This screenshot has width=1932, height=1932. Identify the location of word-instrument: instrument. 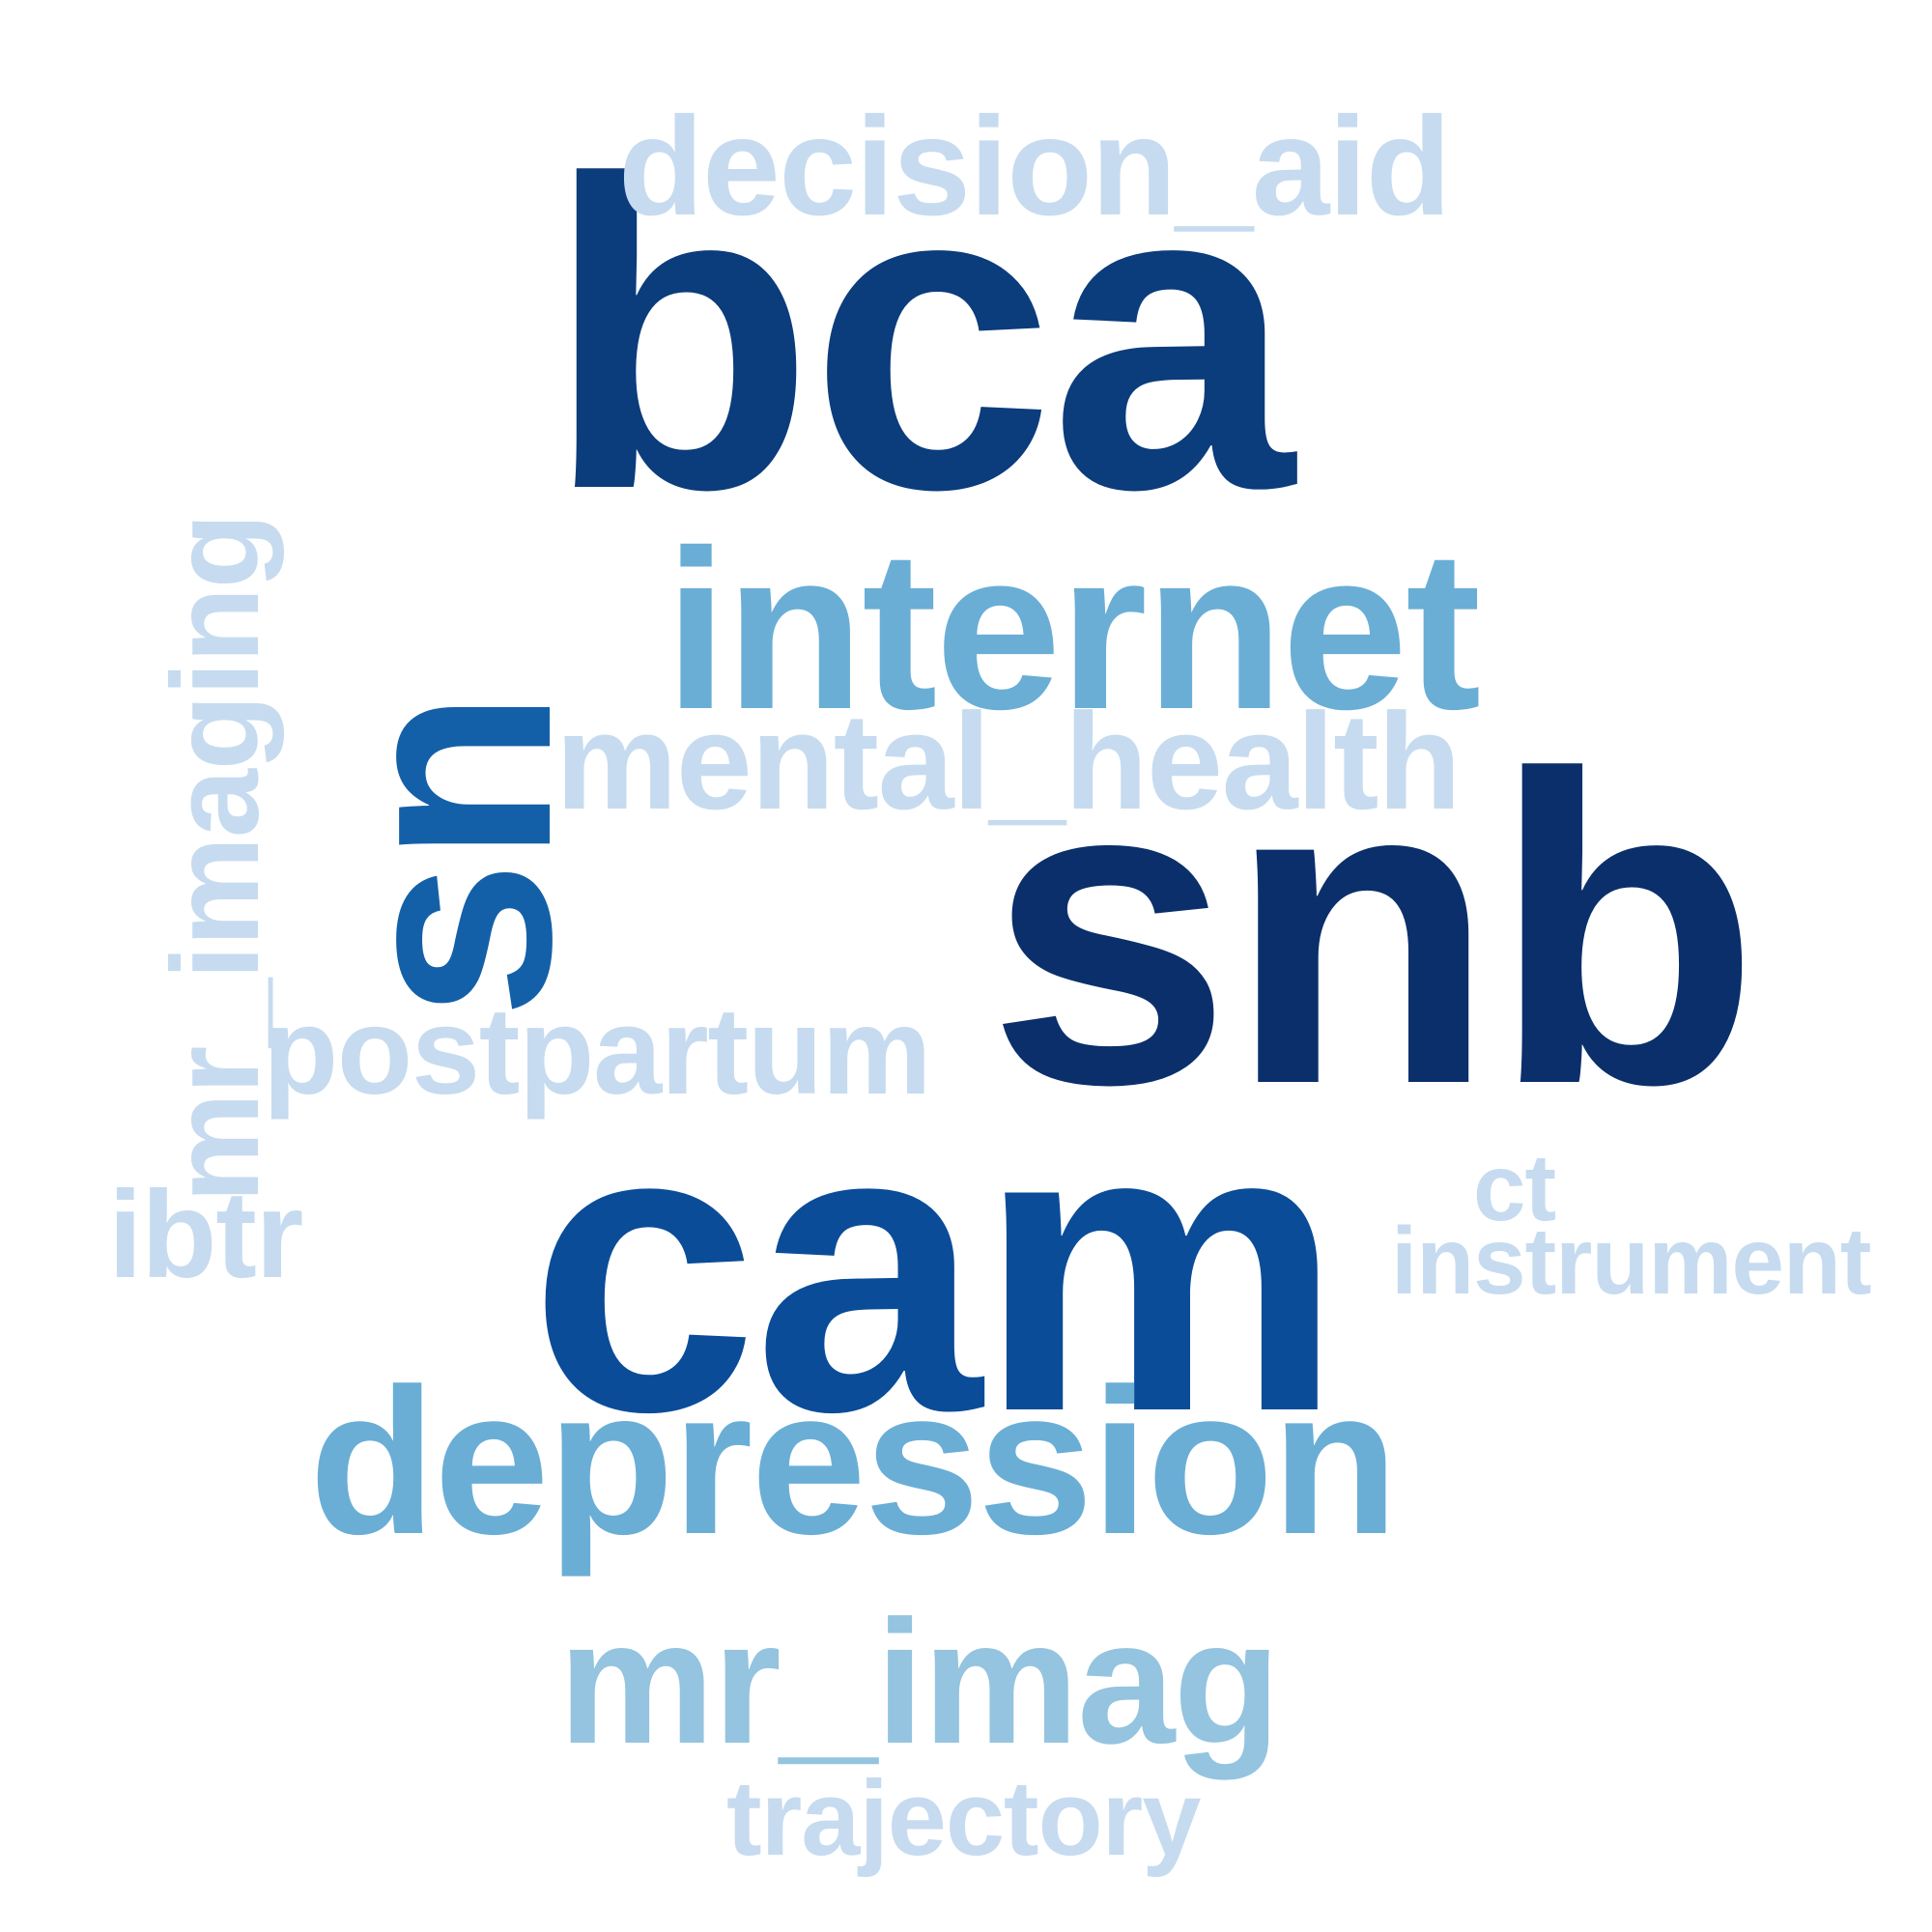
(1631, 1261).